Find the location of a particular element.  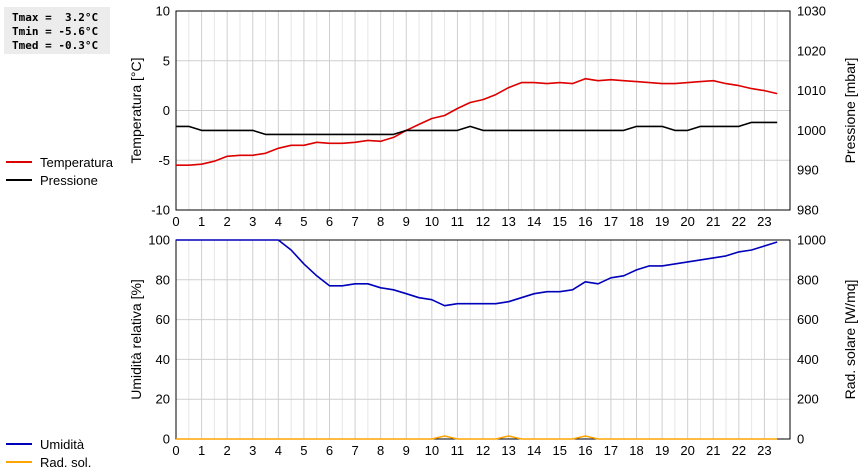

y2-tick-label: 600 is located at coordinates (808, 319).